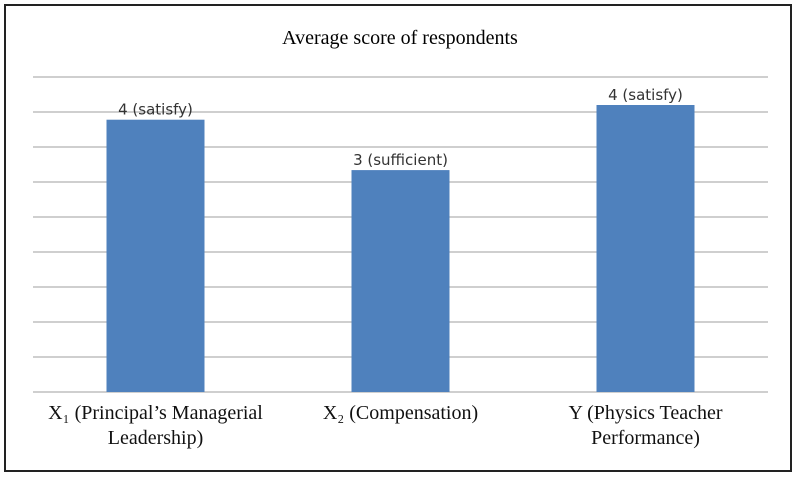 Image resolution: width=805 pixels, height=479 pixels. I want to click on x-tick-label: Y (Physics Teacher Performance), so click(645, 425).